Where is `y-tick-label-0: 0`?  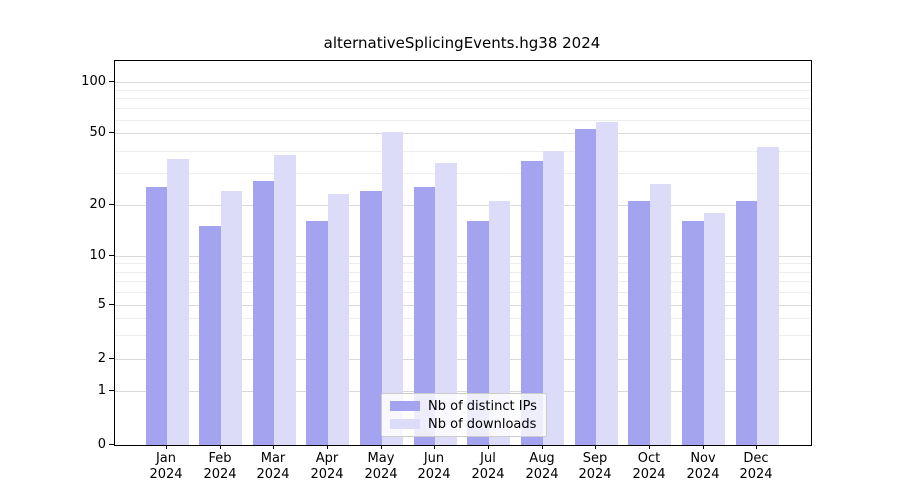 y-tick-label-0: 0 is located at coordinates (101, 444).